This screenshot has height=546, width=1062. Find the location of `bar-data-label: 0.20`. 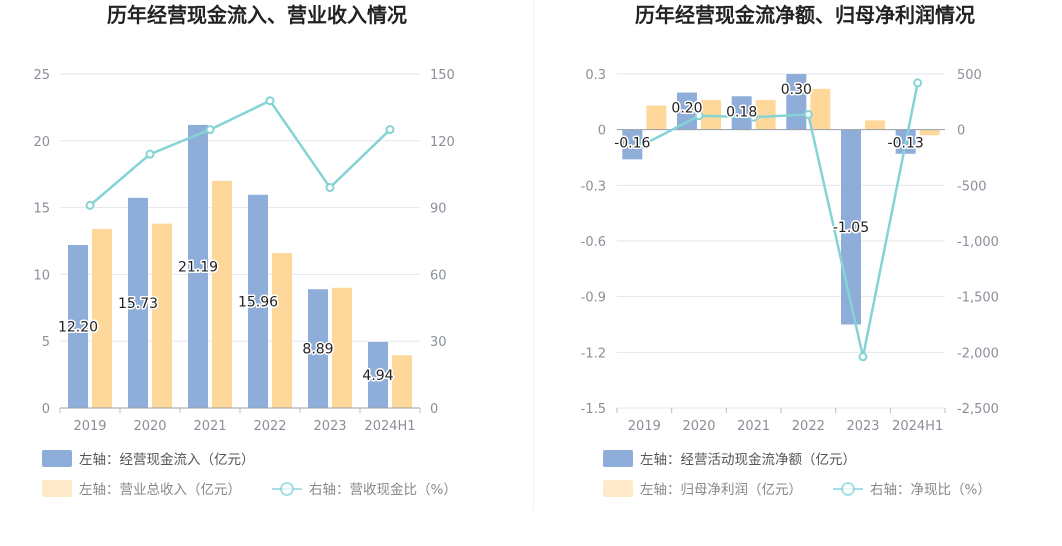

bar-data-label: 0.20 is located at coordinates (686, 109).